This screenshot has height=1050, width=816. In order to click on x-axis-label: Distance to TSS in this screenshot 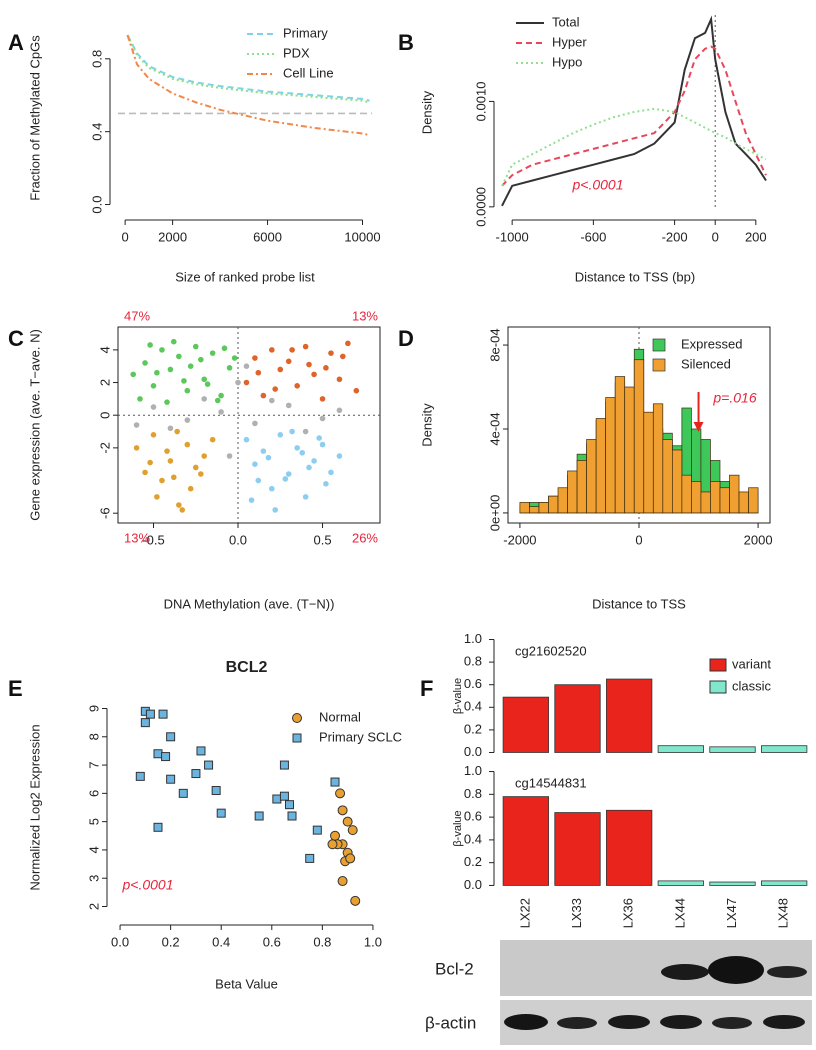, I will do `click(639, 603)`.